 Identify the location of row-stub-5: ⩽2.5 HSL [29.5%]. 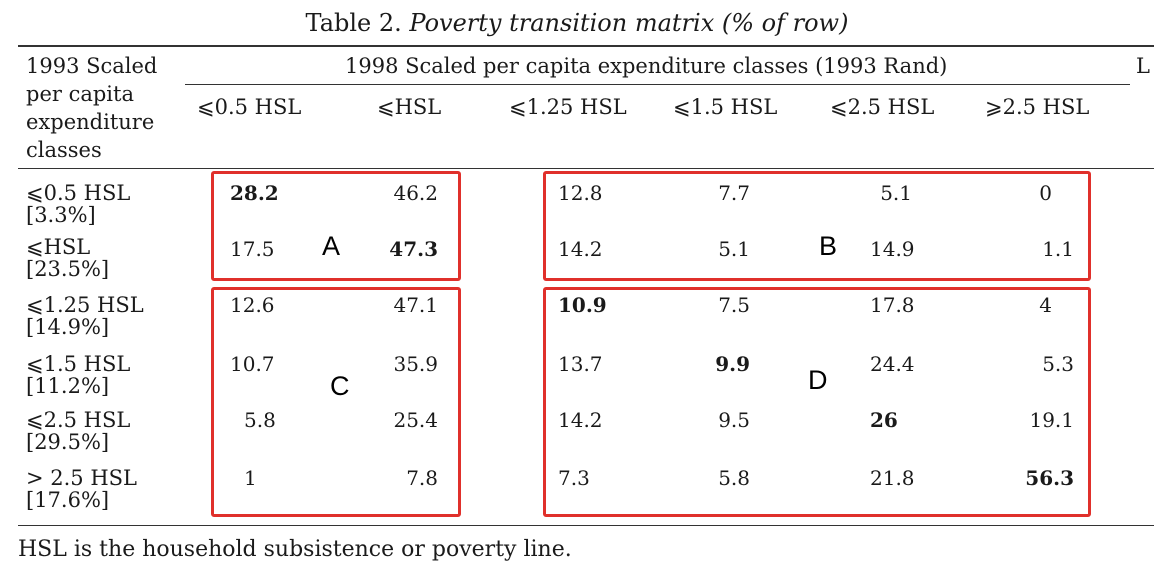
(78, 431).